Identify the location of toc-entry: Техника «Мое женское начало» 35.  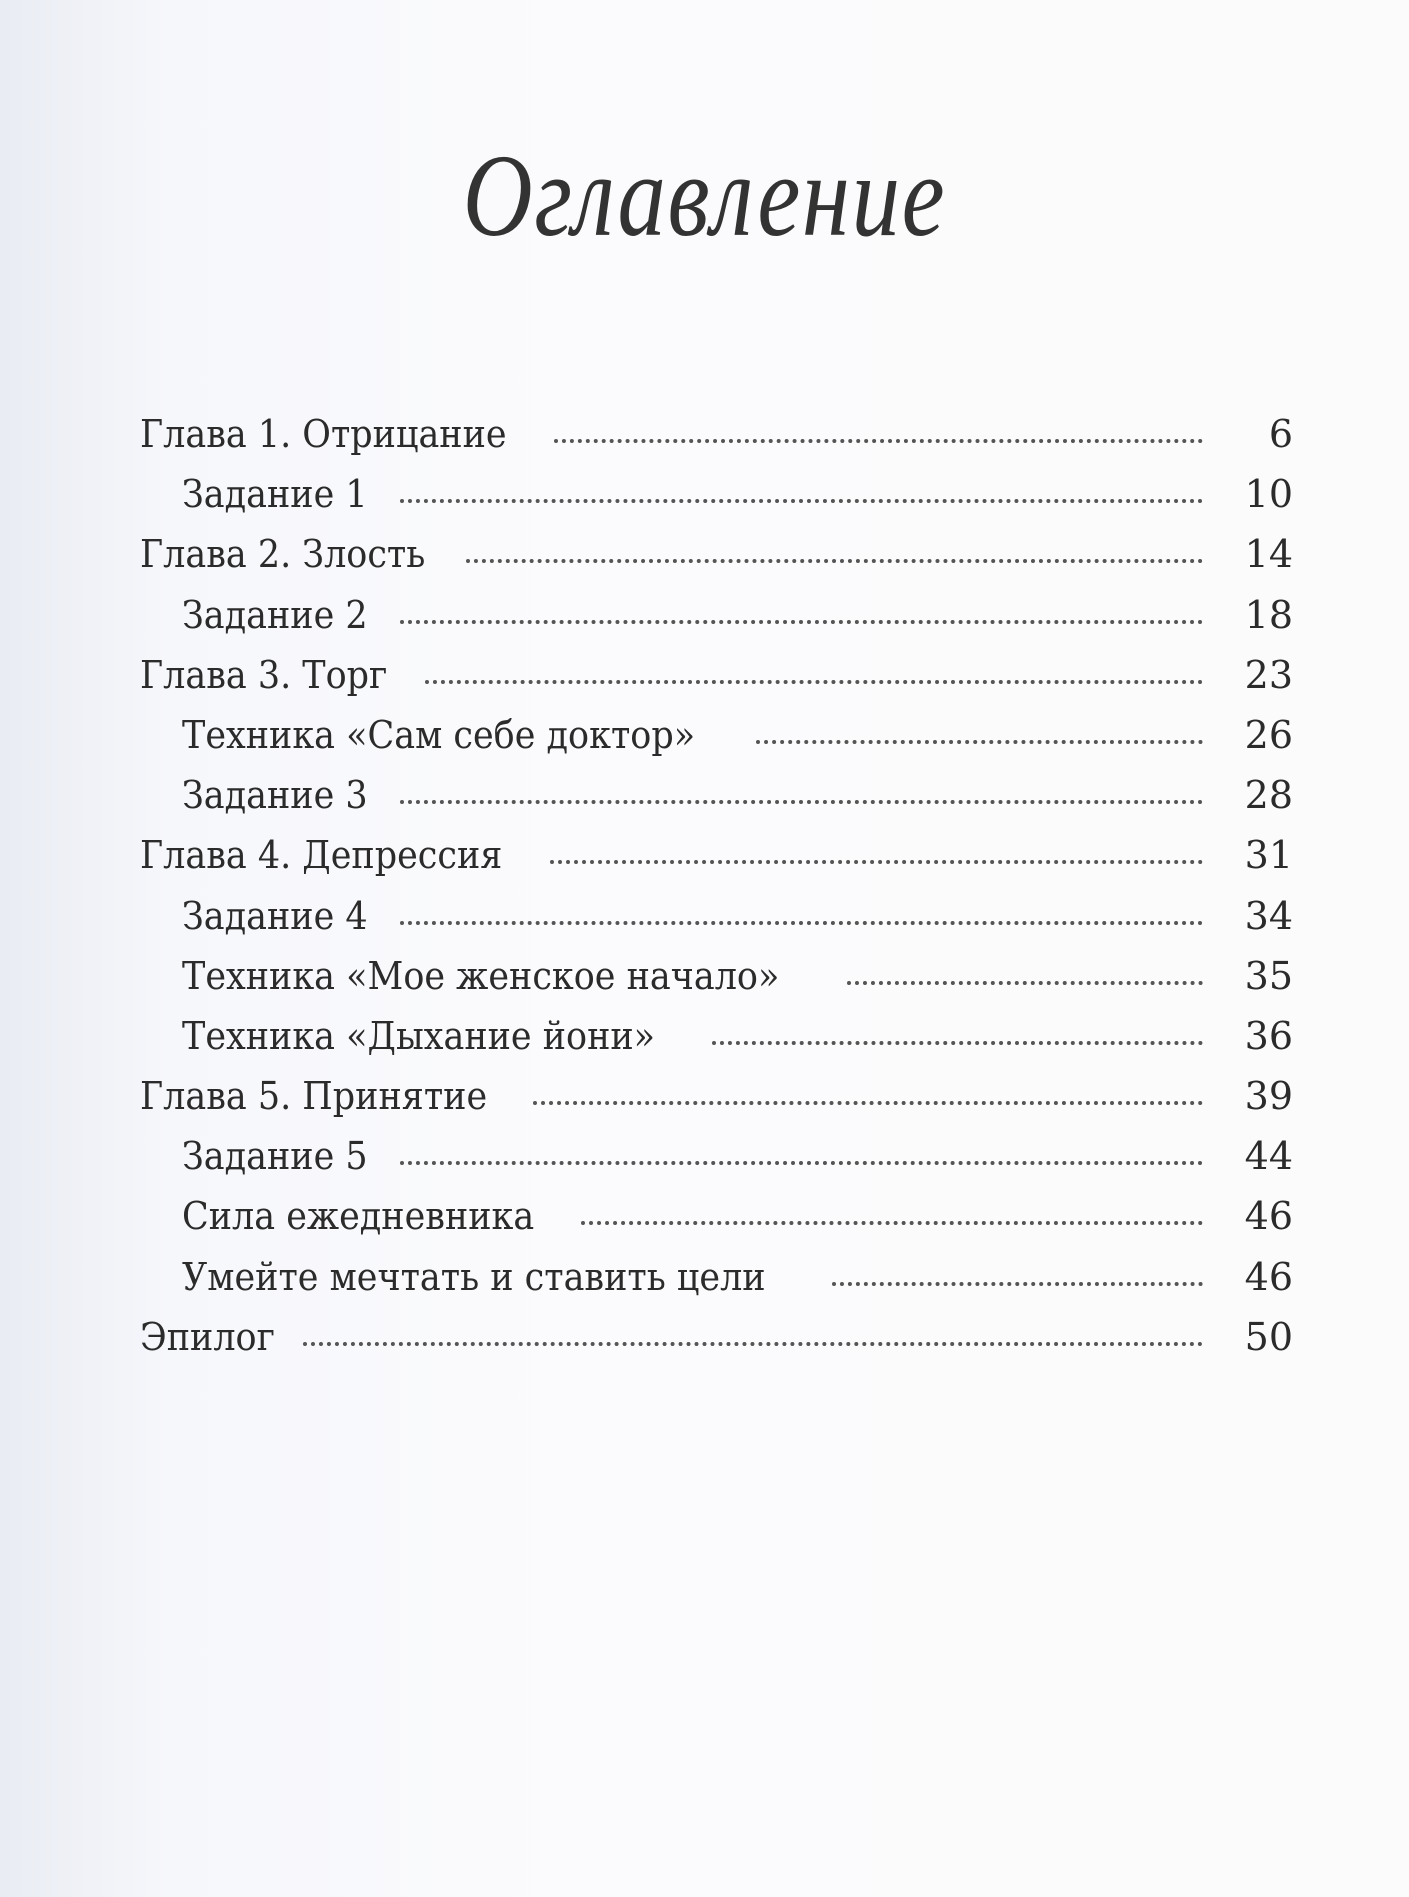
(716, 984).